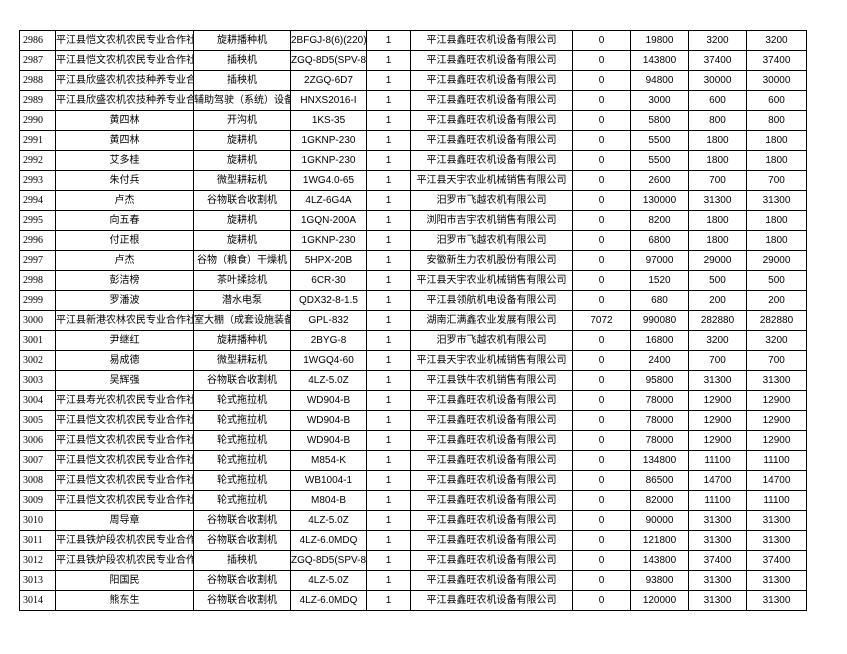  Describe the element at coordinates (37, 480) in the screenshot. I see `record-id: 3008` at that location.